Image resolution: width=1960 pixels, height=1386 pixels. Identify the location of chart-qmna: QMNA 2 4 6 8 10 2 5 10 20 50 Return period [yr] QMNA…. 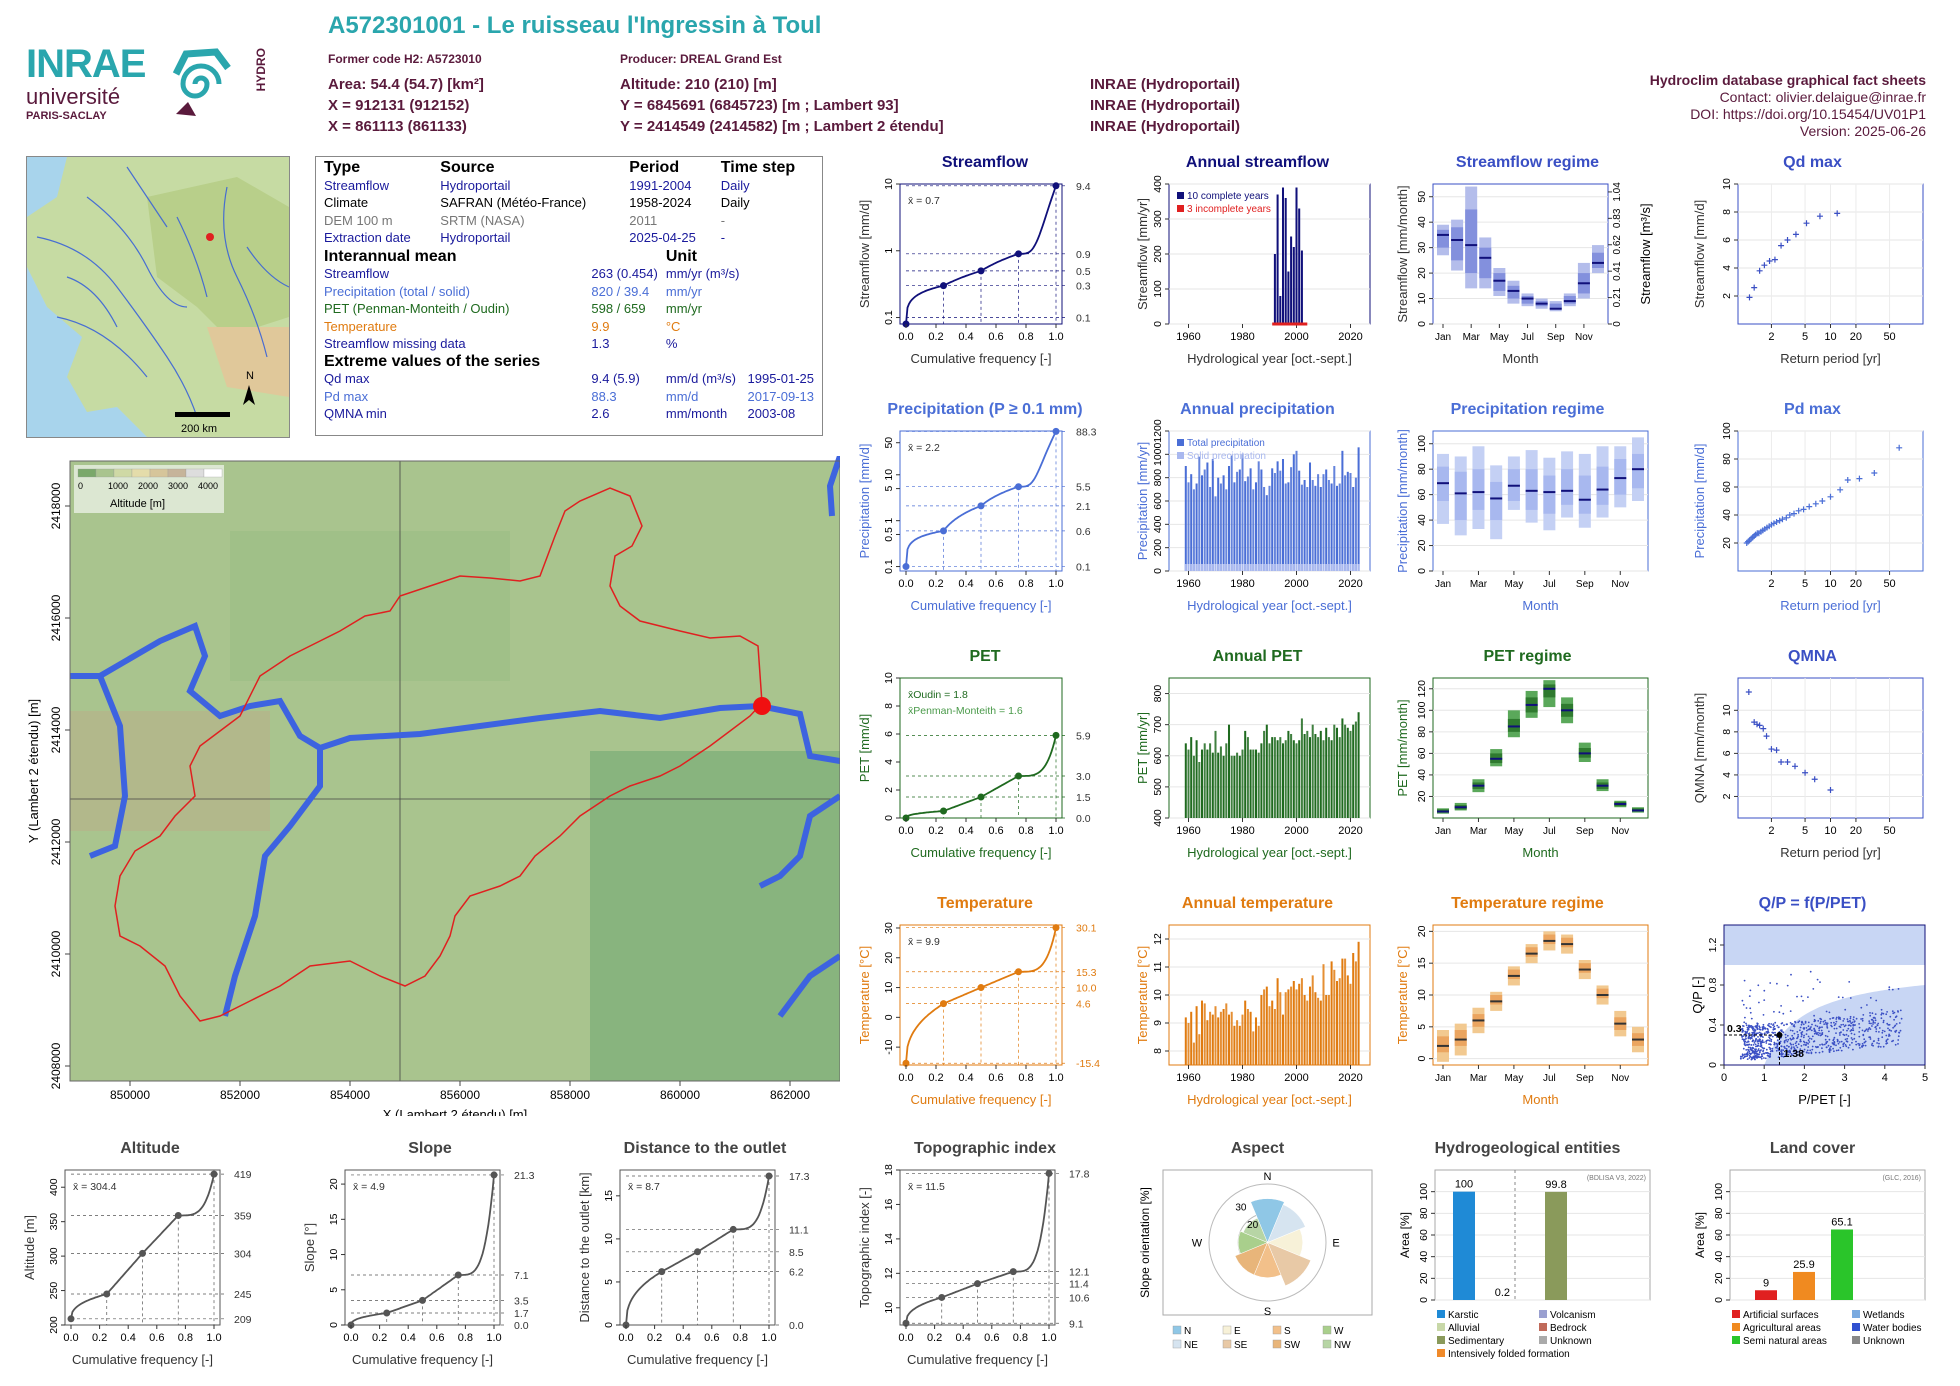
(1812, 761).